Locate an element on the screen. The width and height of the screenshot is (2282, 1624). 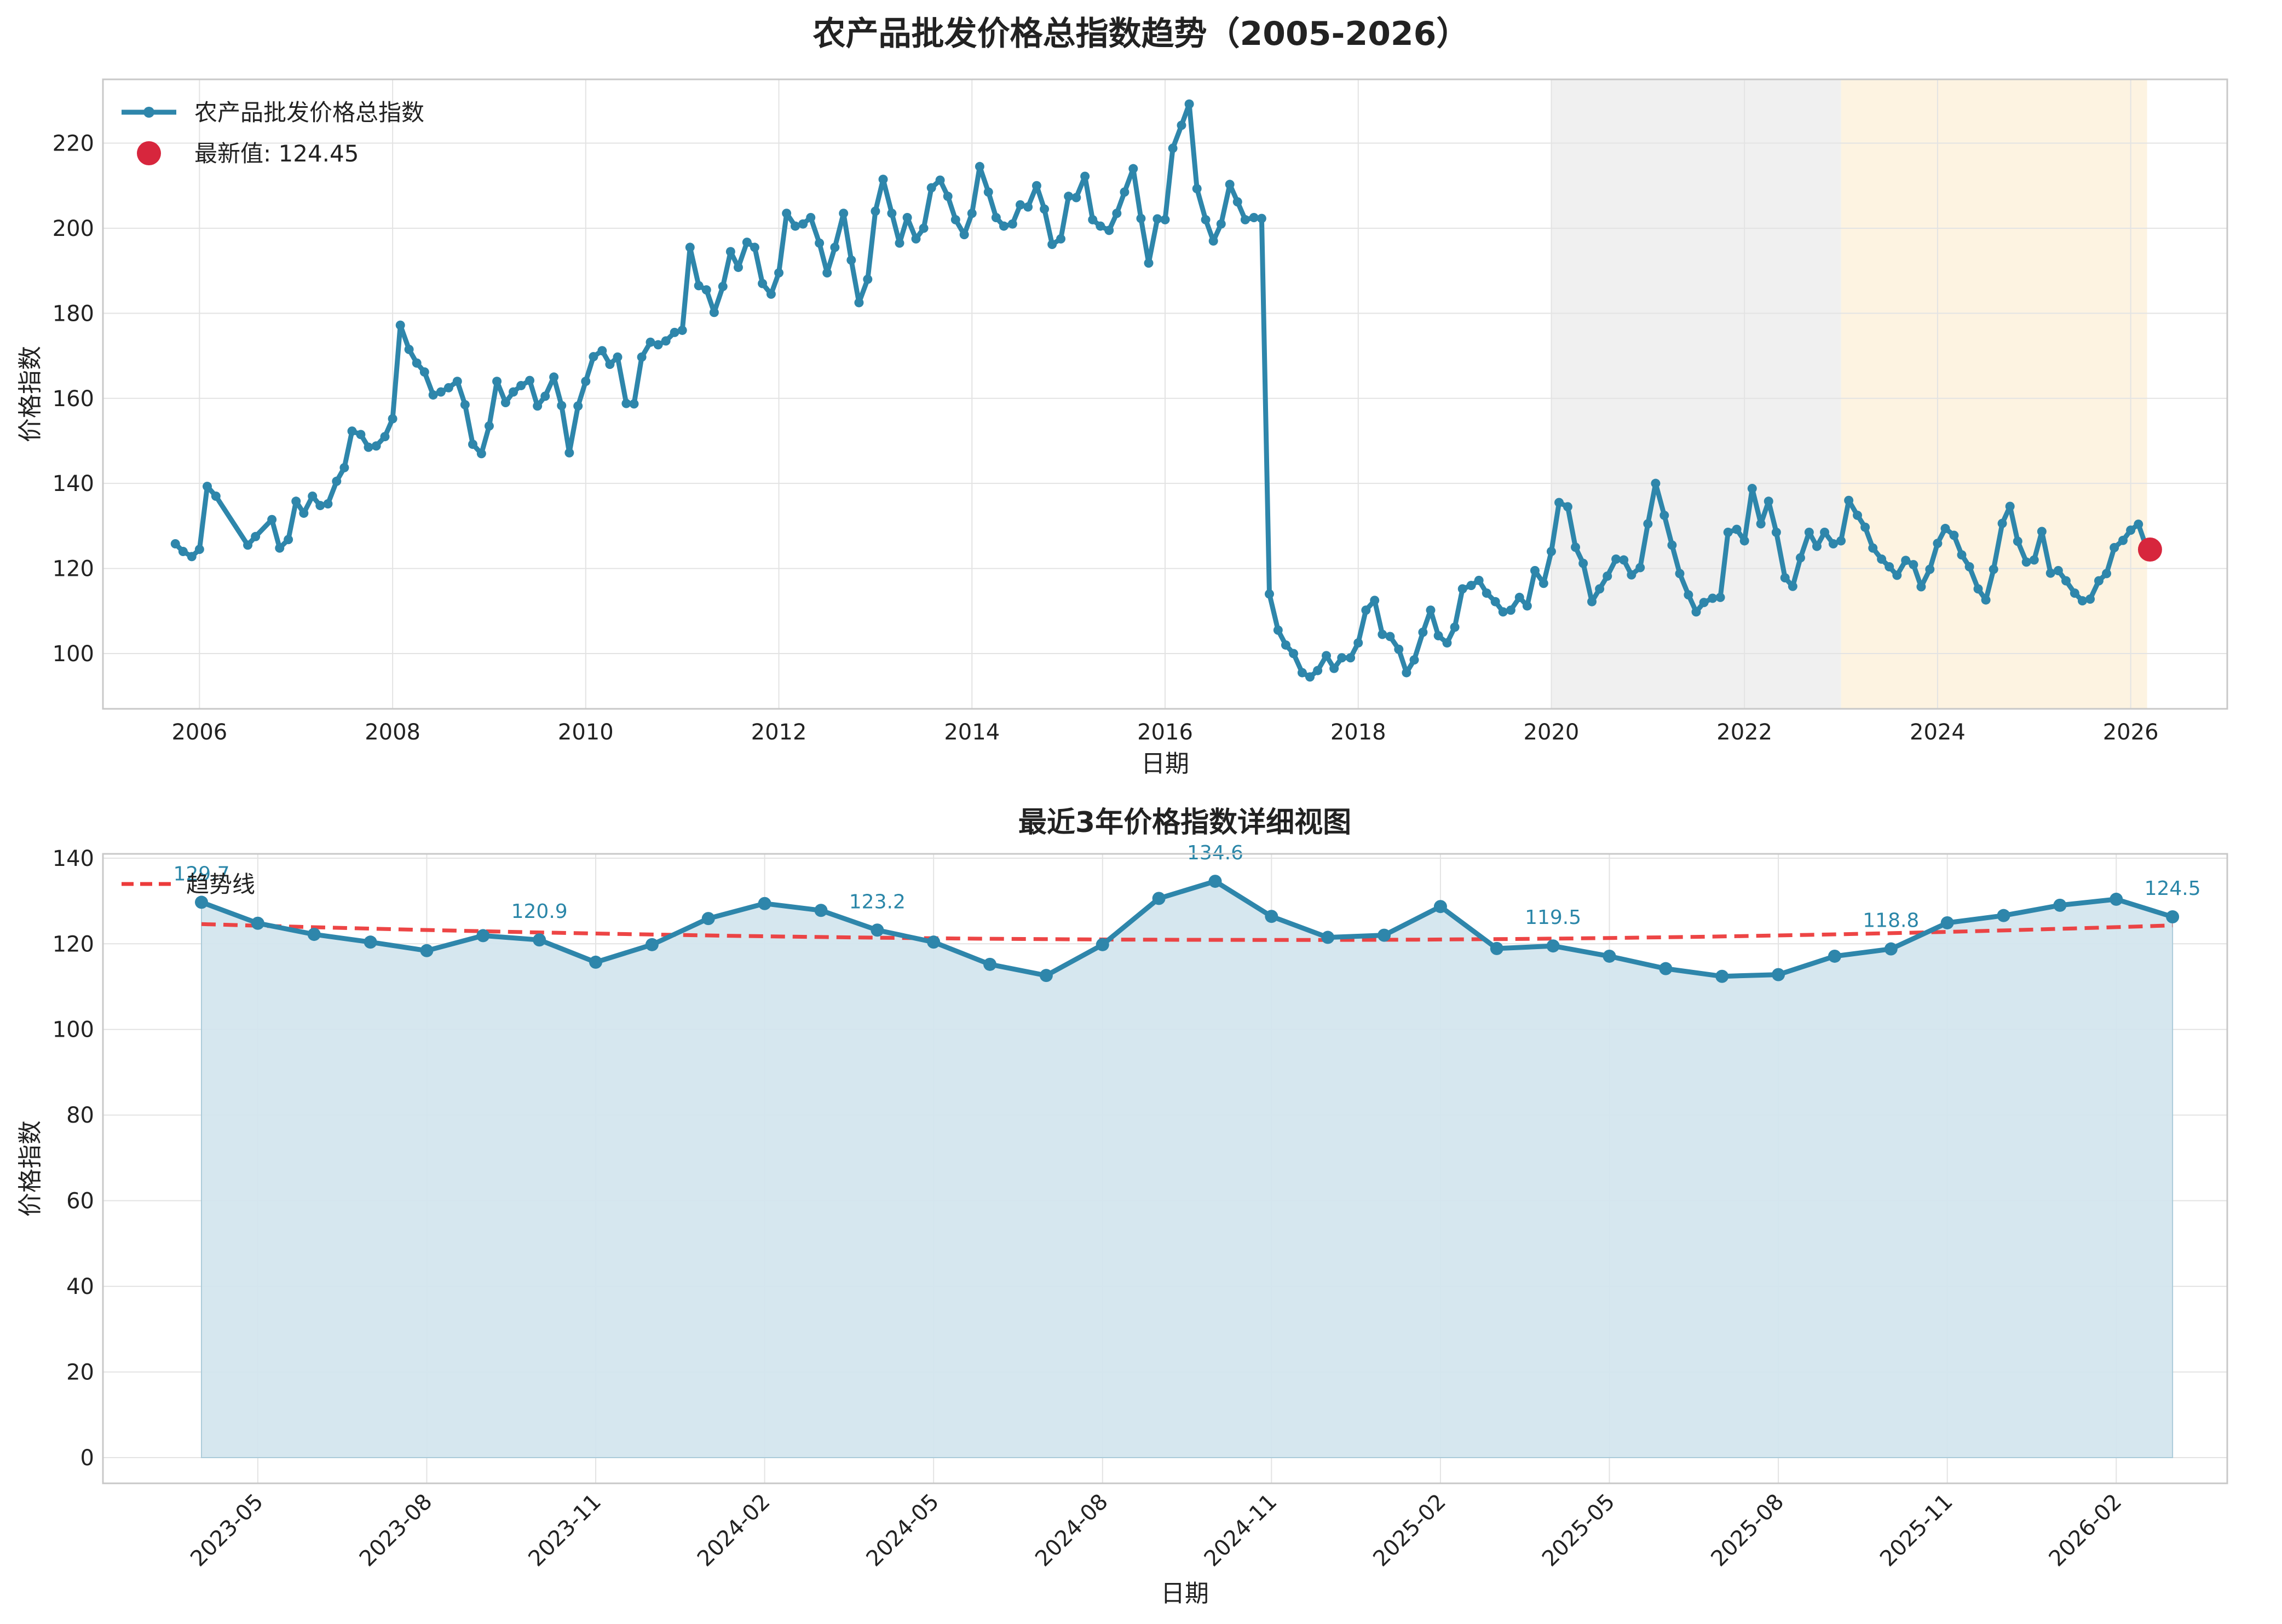
detail-chart-xlabel: 日期 is located at coordinates (1185, 1594).